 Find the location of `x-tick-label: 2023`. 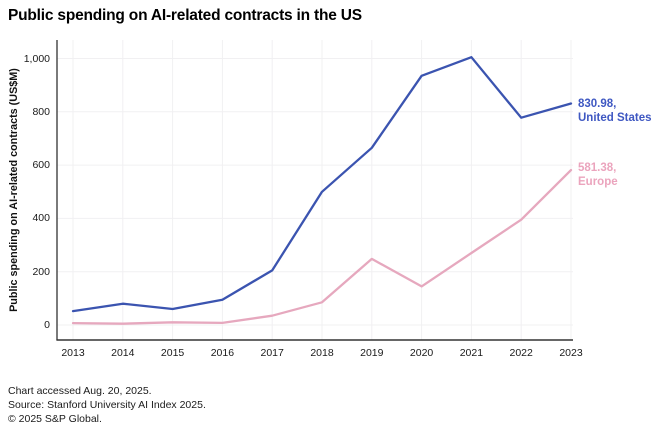

x-tick-label: 2023 is located at coordinates (571, 353).